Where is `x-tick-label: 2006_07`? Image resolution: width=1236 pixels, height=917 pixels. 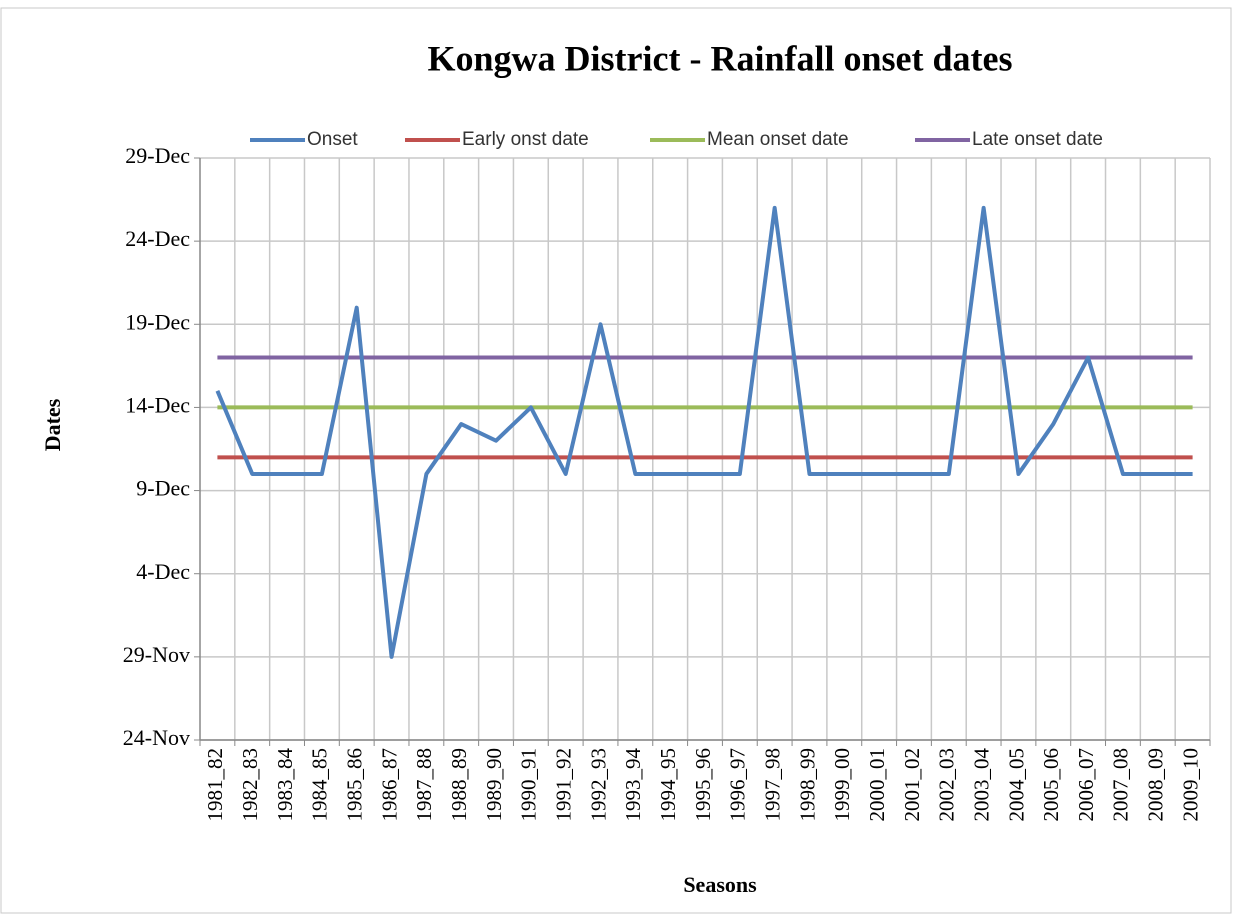
x-tick-label: 2006_07 is located at coordinates (1086, 785).